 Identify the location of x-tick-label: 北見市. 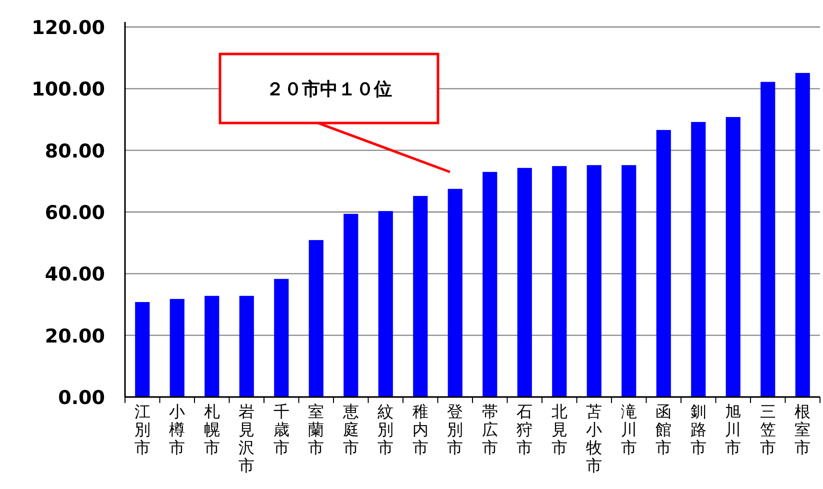
(559, 429).